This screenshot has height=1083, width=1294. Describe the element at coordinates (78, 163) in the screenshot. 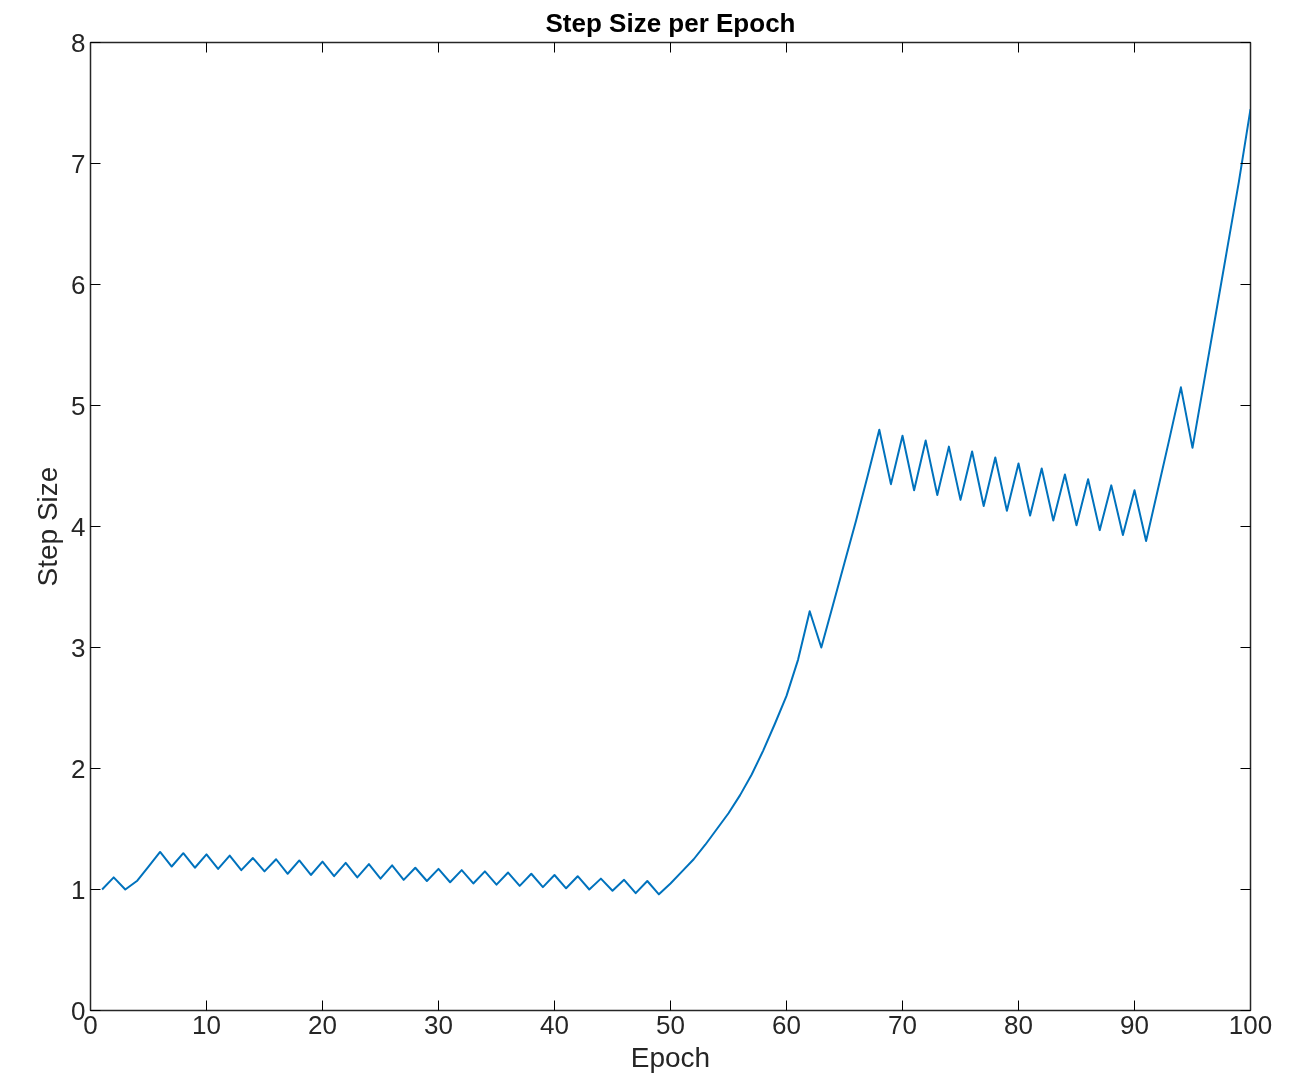

I see `y-tick-label: 7` at that location.